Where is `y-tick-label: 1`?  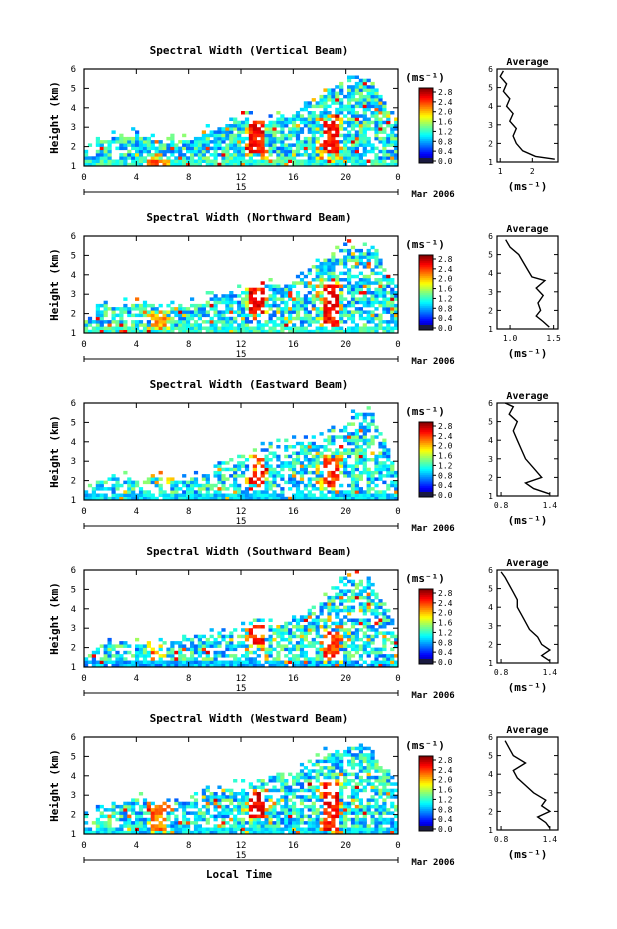
y-tick-label: 1 is located at coordinates (73, 501).